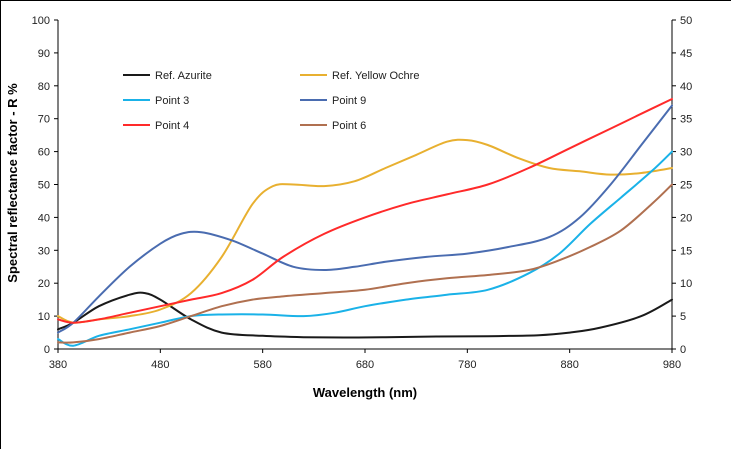 The height and width of the screenshot is (450, 732). What do you see at coordinates (349, 101) in the screenshot?
I see `legend-label: Point 9` at bounding box center [349, 101].